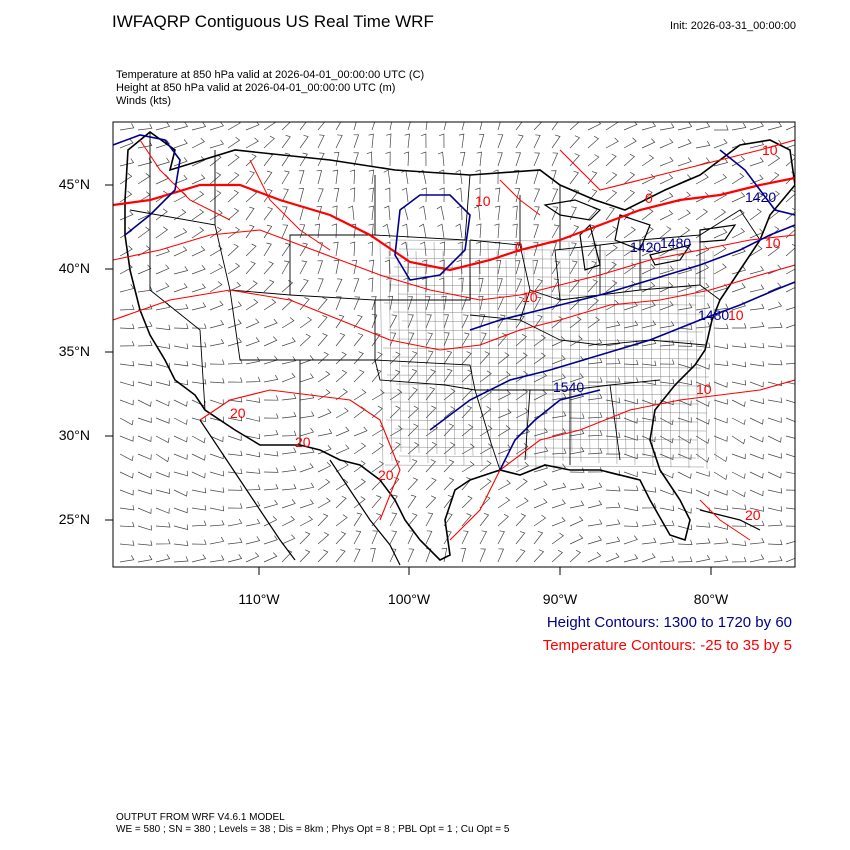 The width and height of the screenshot is (850, 850). Describe the element at coordinates (519, 247) in the screenshot. I see `temp-contour-label: 0` at that location.